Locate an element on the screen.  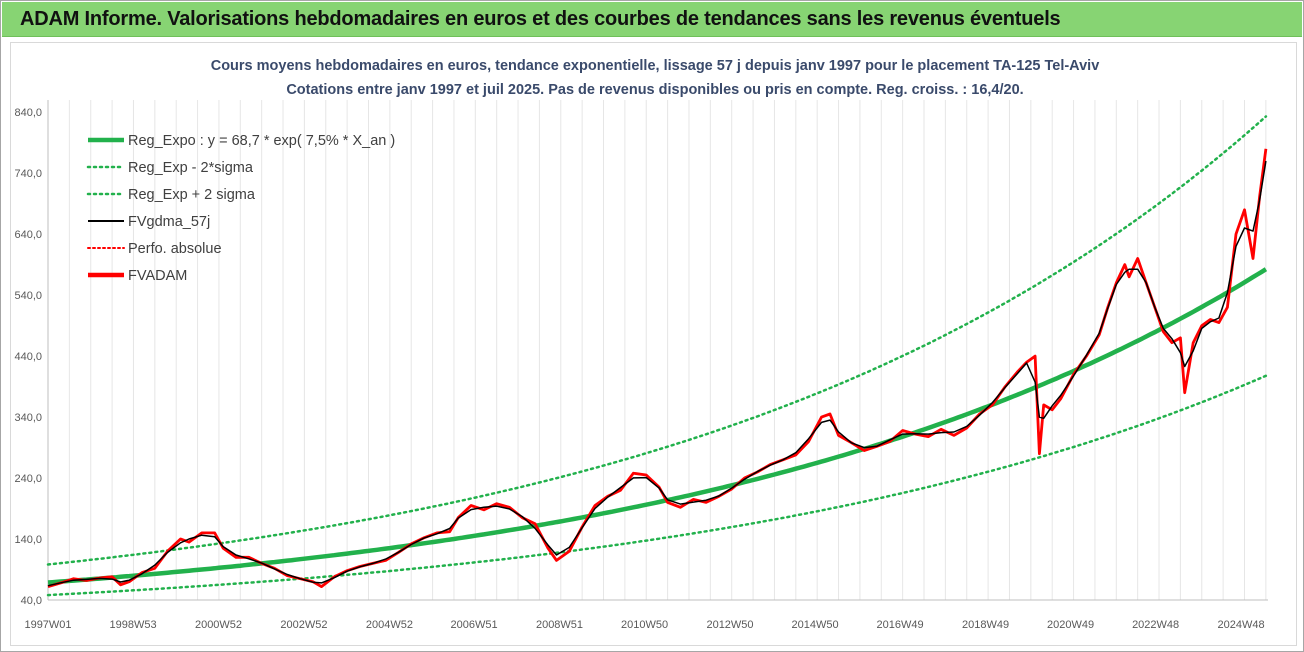
legend-label: Reg_Expo : y = 68,7 * exp( 7,5% * X_an ) is located at coordinates (261, 141).